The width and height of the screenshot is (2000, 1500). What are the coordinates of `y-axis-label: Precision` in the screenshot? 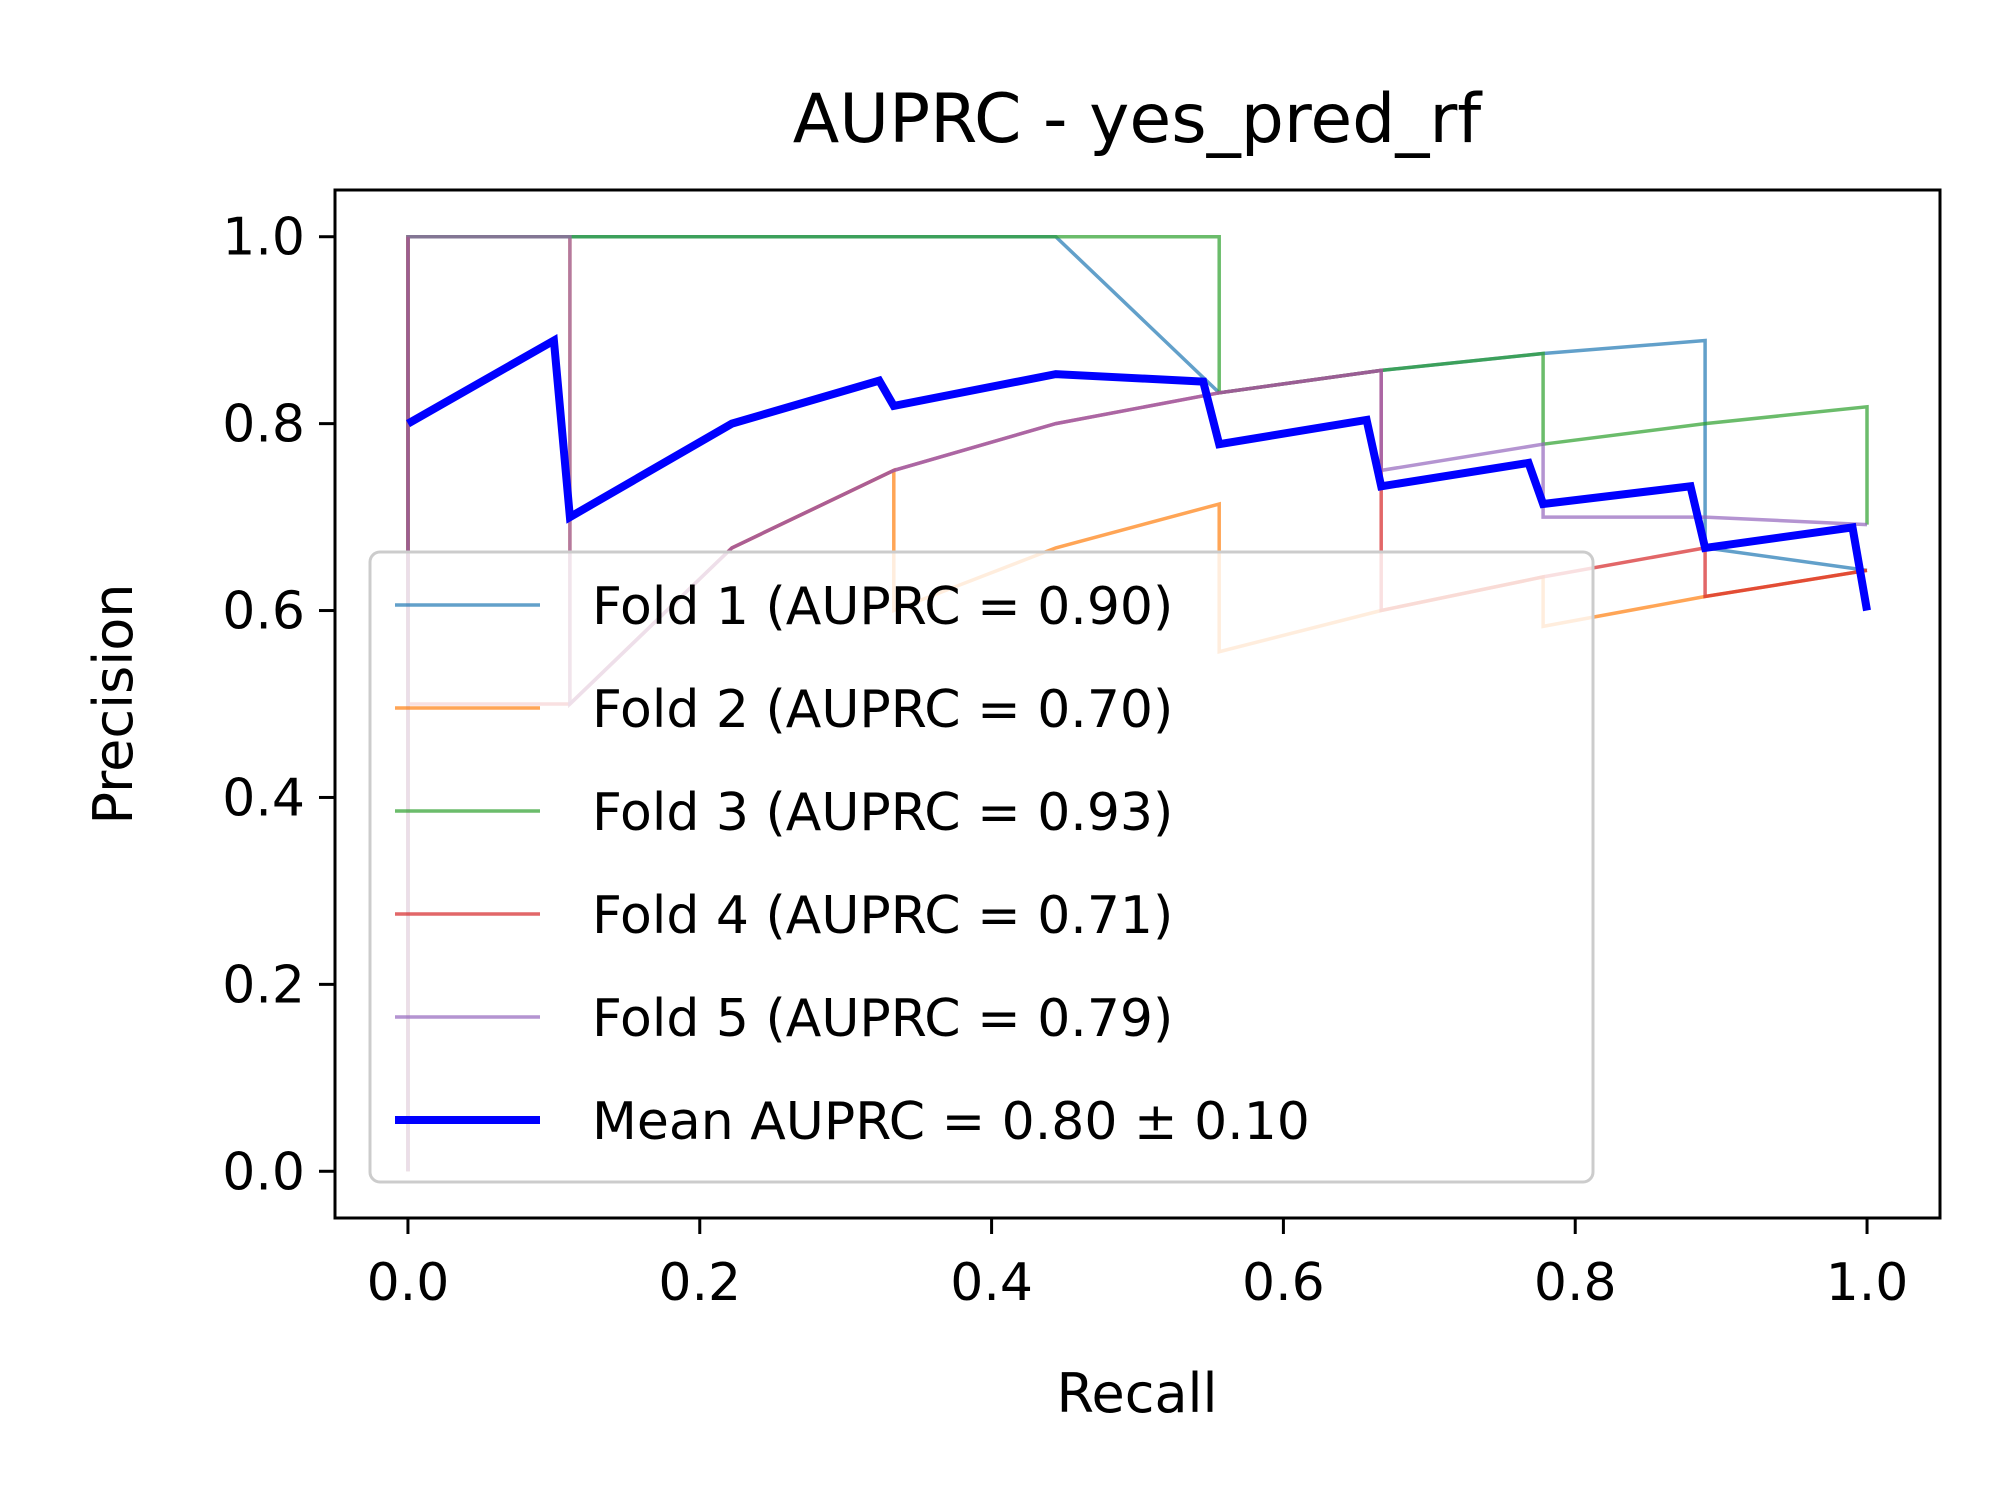 It's located at (113, 704).